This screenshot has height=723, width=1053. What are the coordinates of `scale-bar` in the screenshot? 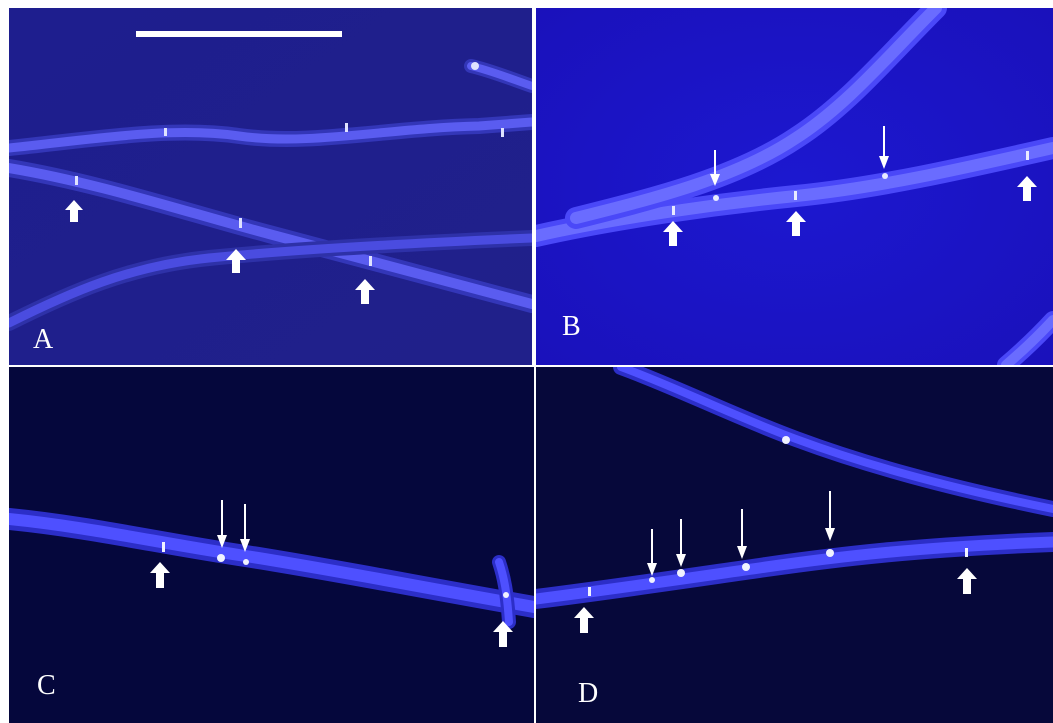 It's located at (239, 34).